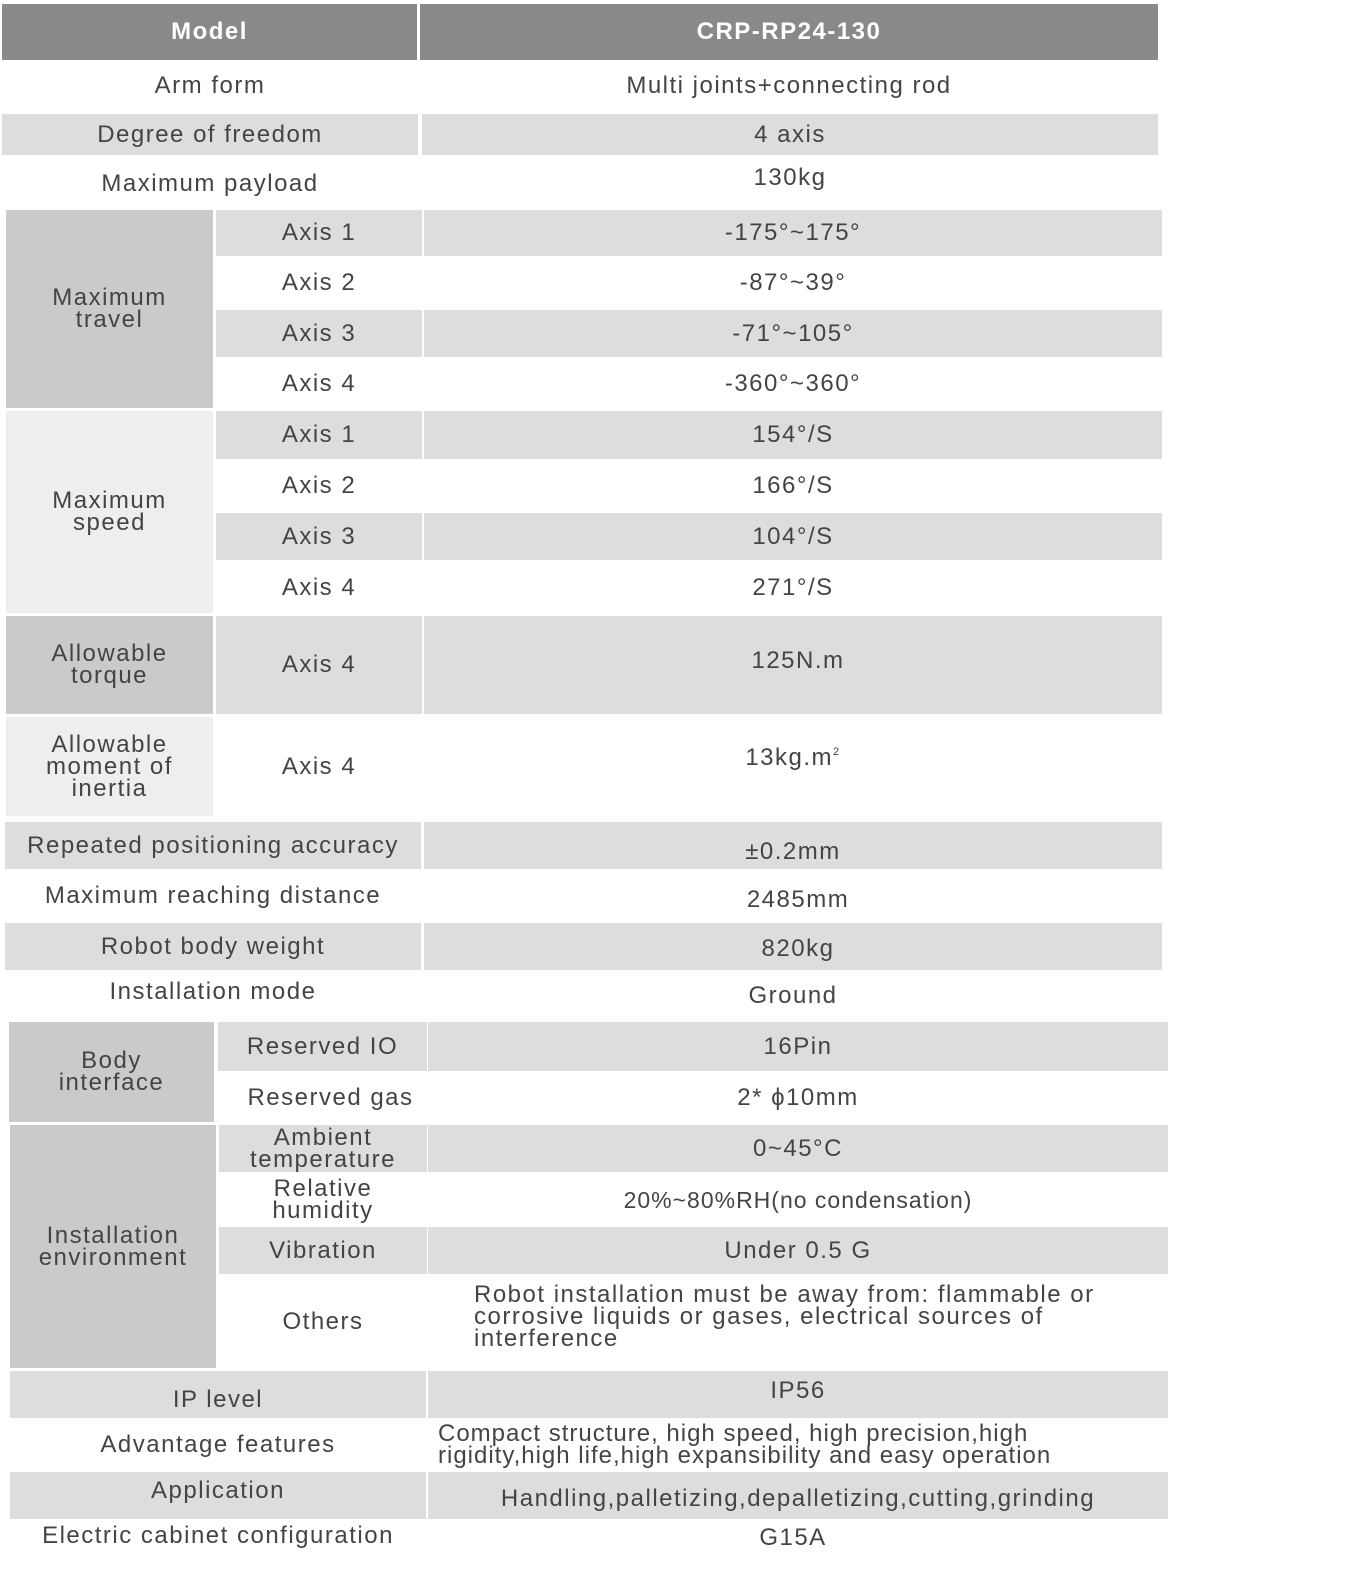  I want to click on humidity-value: 20%~80%RH(no condensation), so click(798, 1199).